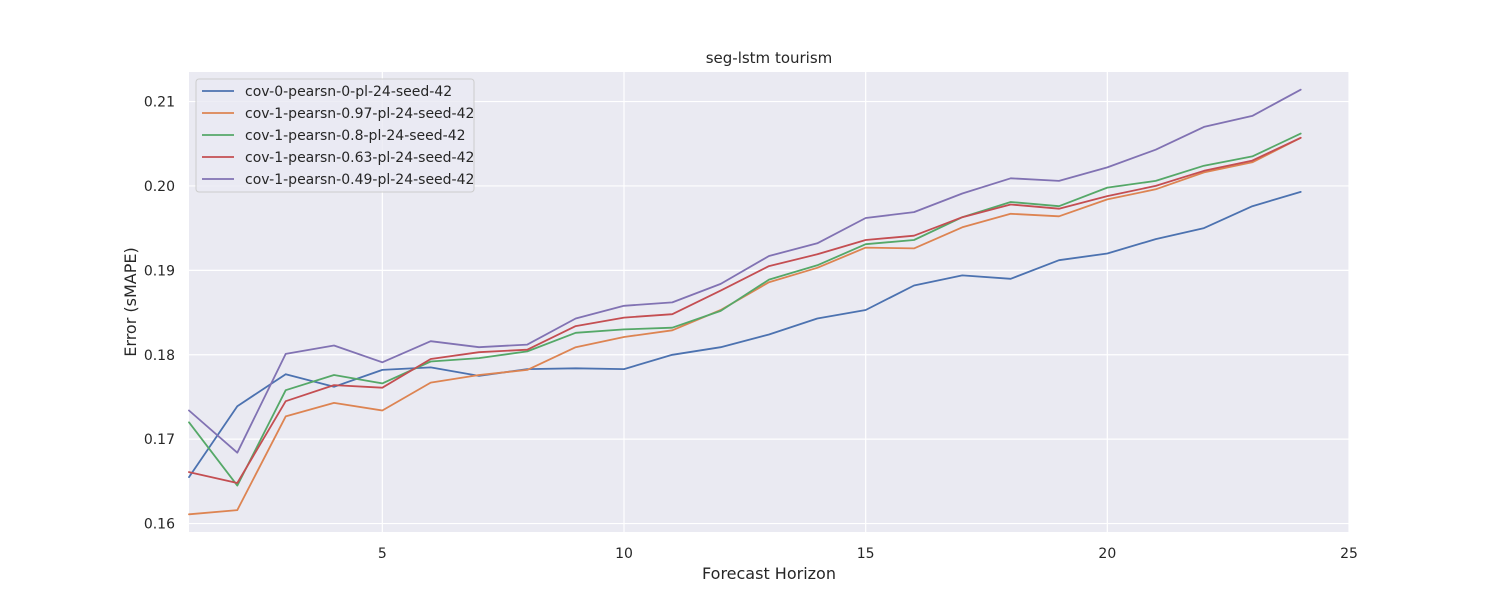  I want to click on x-tick-label: 25, so click(1349, 554).